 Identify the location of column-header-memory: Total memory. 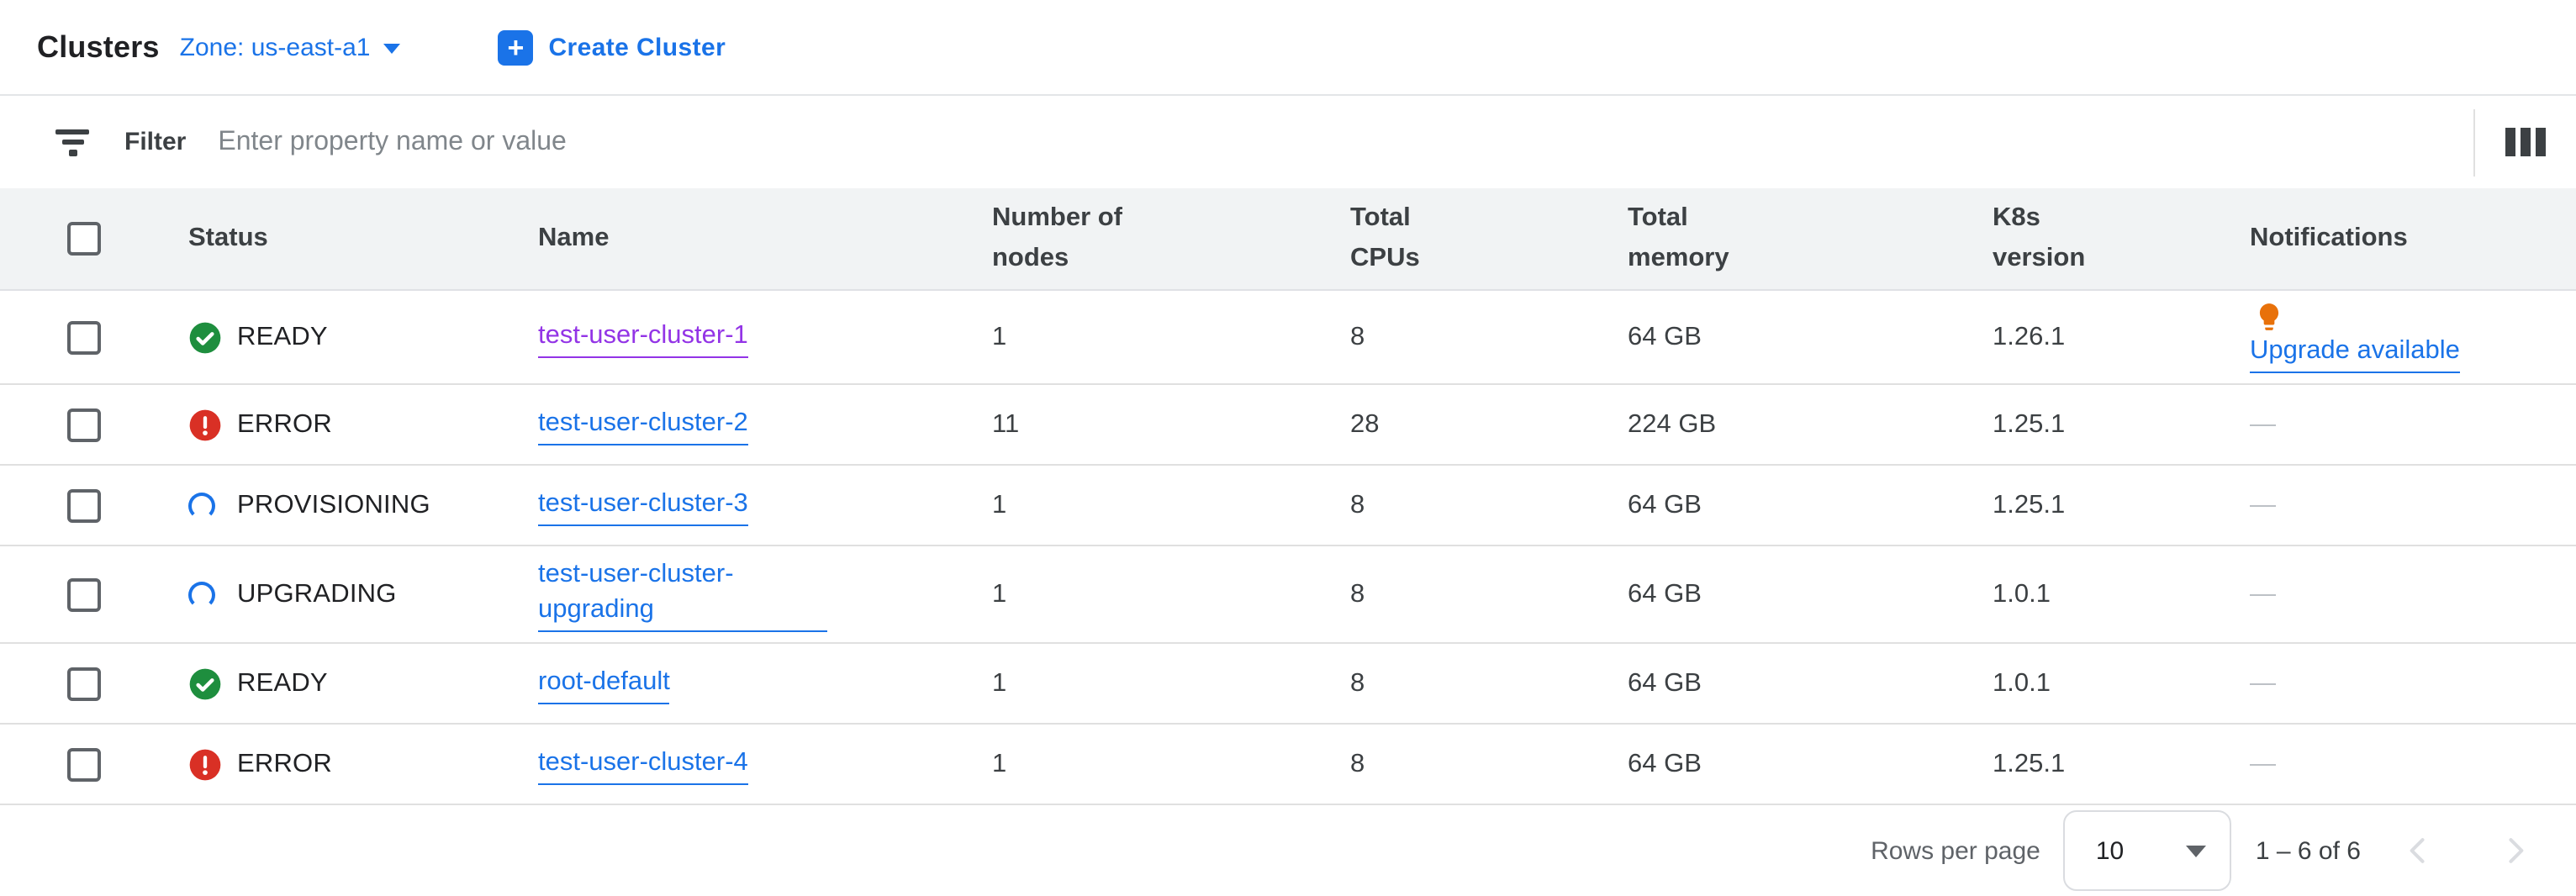
(1679, 237).